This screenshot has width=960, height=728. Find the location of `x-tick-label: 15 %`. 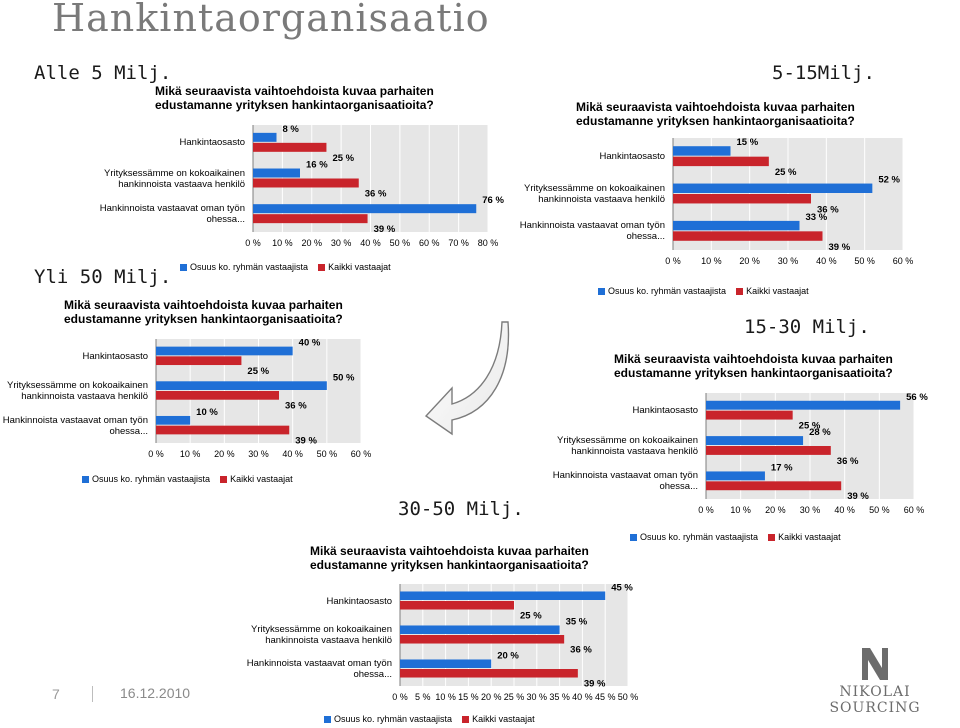

x-tick-label: 15 % is located at coordinates (468, 697).